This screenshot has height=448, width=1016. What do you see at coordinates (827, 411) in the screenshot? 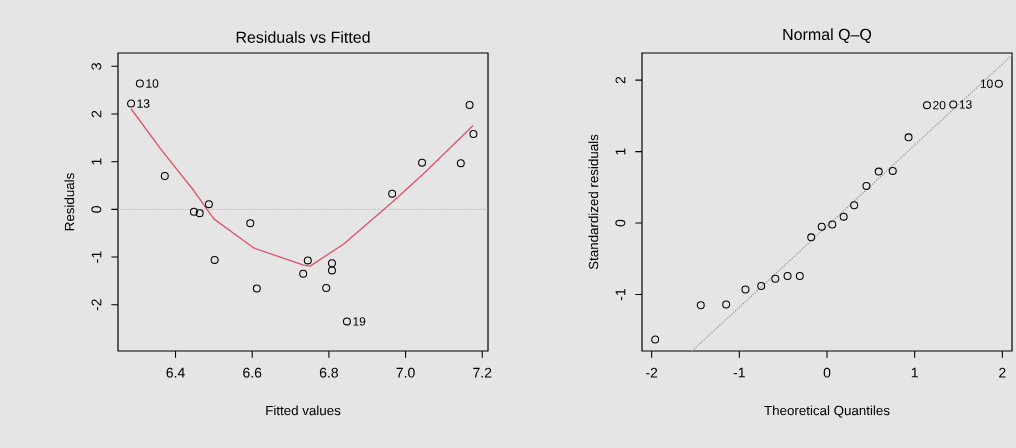
I see `x-axis-title: Theoretical Quantiles` at bounding box center [827, 411].